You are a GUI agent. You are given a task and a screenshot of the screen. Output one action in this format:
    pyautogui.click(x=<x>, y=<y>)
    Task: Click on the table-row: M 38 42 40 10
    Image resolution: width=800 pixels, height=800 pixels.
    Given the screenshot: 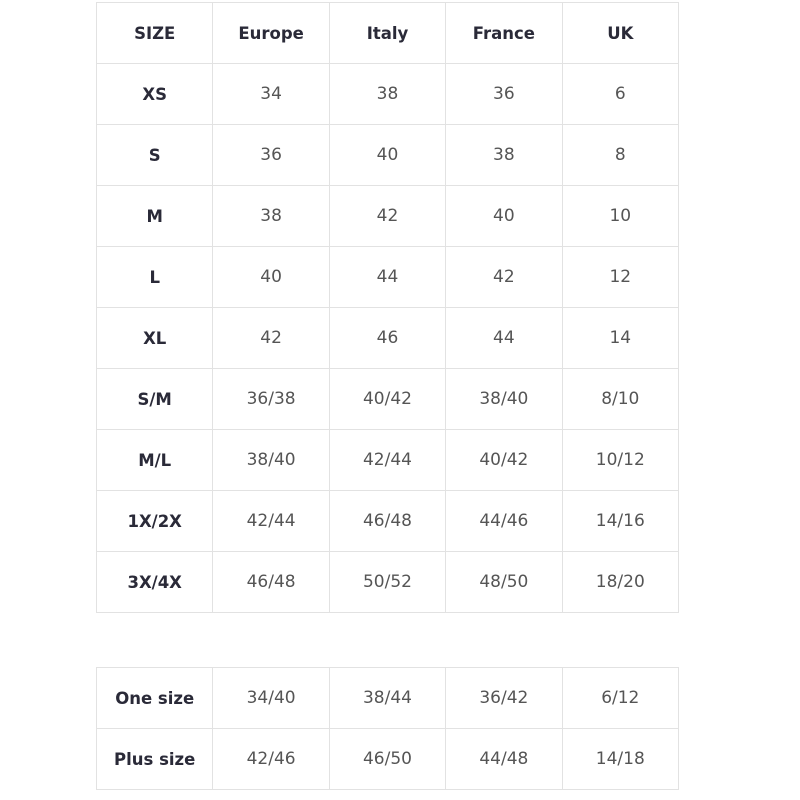 What is the action you would take?
    pyautogui.click(x=387, y=216)
    